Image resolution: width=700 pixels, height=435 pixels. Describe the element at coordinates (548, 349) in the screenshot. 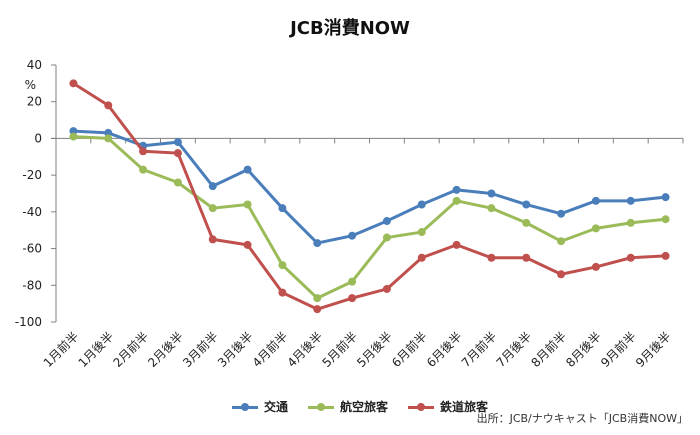

I see `x-tick-label: 8月前半` at that location.